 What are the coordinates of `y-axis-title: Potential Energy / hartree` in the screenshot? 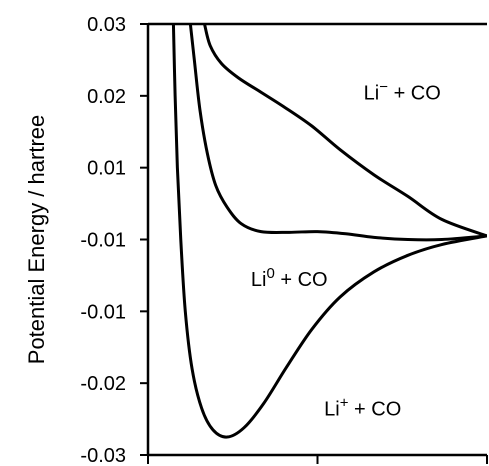 It's located at (36, 239).